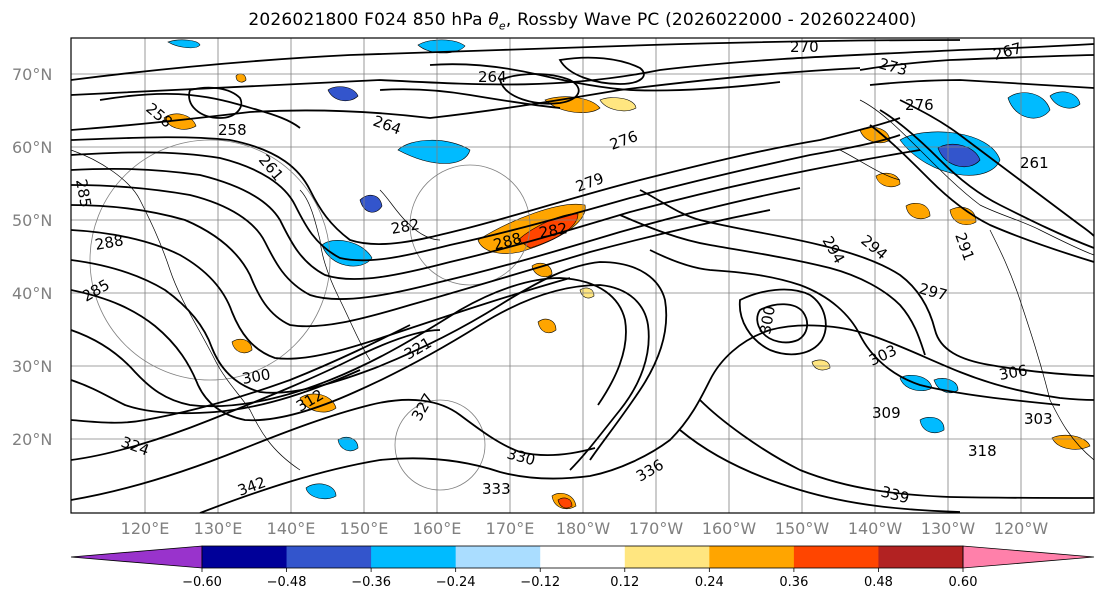  I want to click on contour-label: 291, so click(964, 246).